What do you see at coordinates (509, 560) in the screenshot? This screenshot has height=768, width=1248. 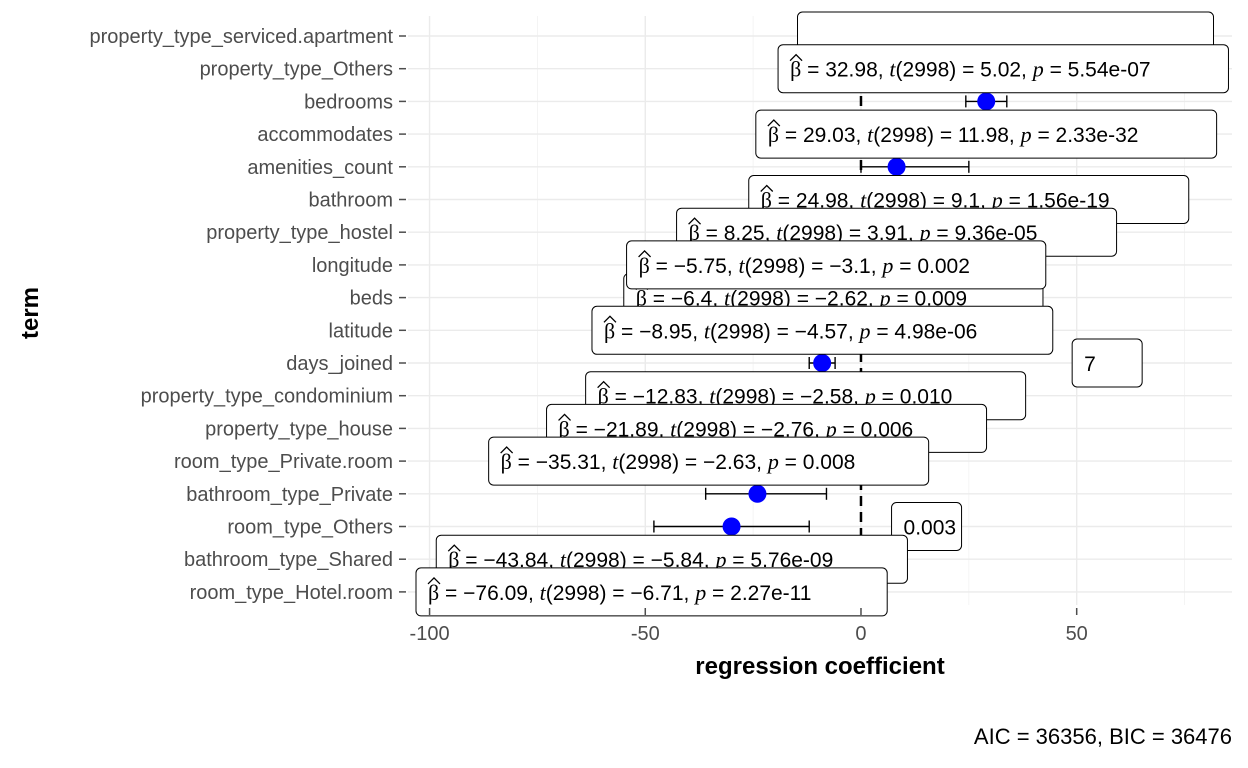 I see `estimate-label-part: = −43.84,` at bounding box center [509, 560].